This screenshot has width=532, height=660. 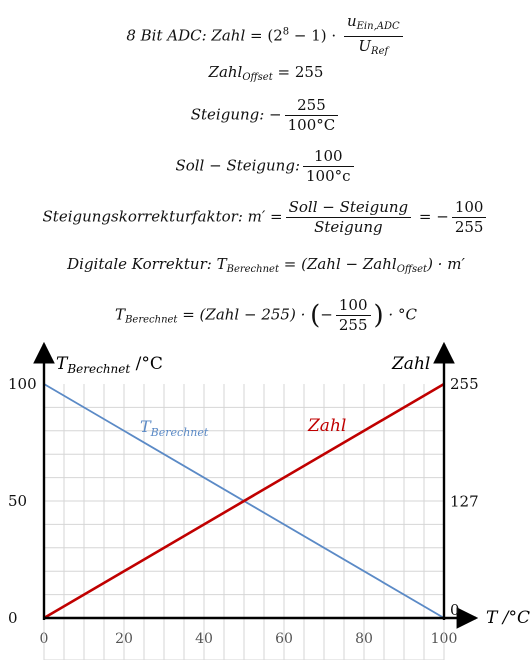 I want to click on formula-soll-steigung-denominator: 100°c, so click(x=328, y=176).